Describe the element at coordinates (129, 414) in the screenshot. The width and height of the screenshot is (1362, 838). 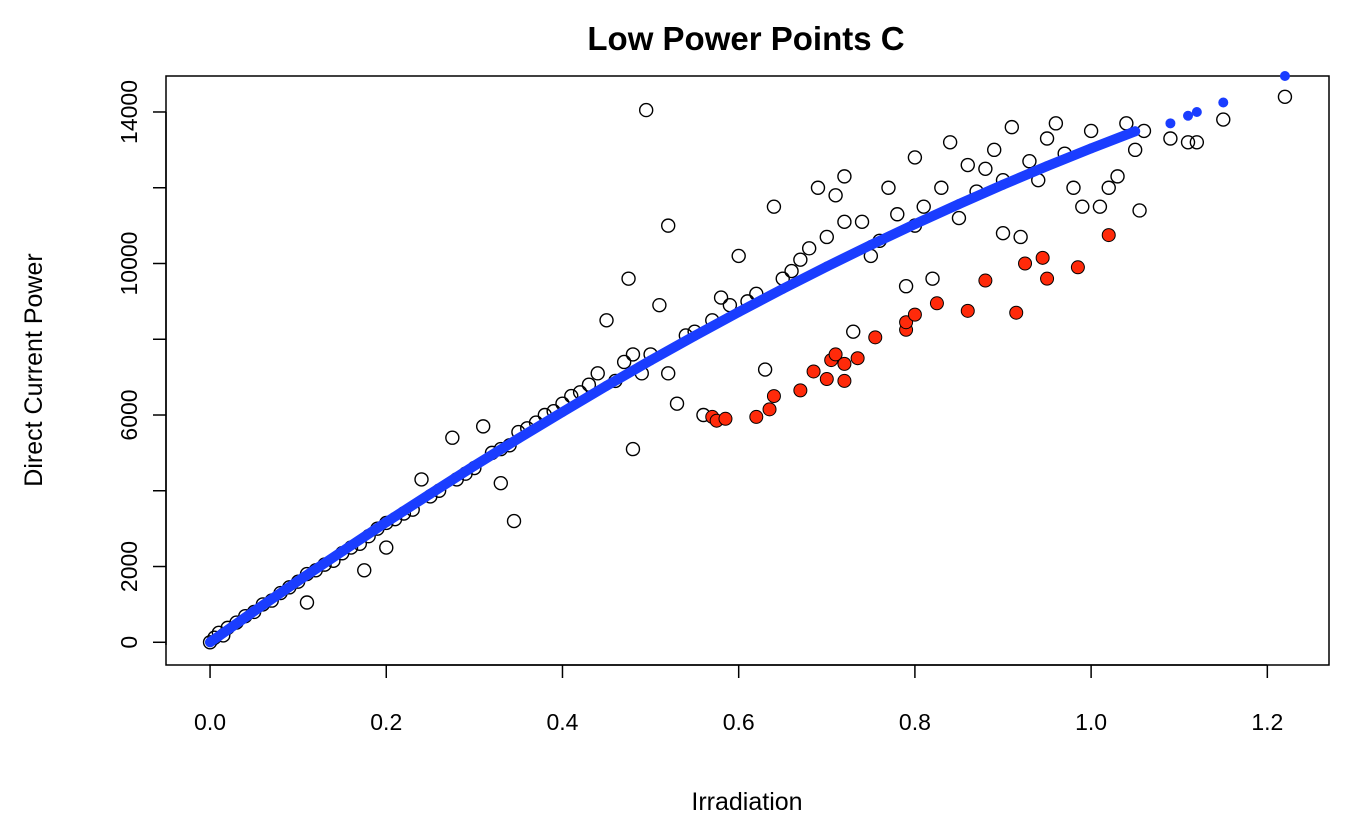
I see `y-tick-label: 6000` at that location.